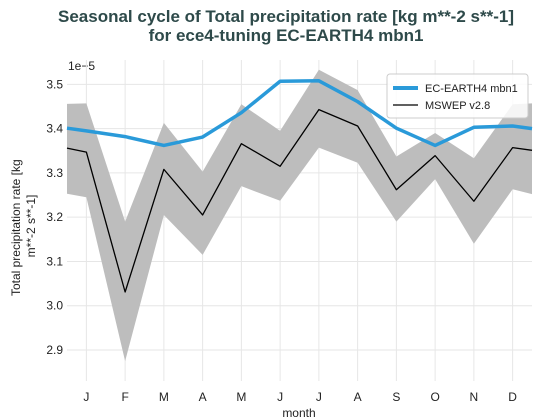  I want to click on y-offset-text: 1e−5, so click(81, 66).